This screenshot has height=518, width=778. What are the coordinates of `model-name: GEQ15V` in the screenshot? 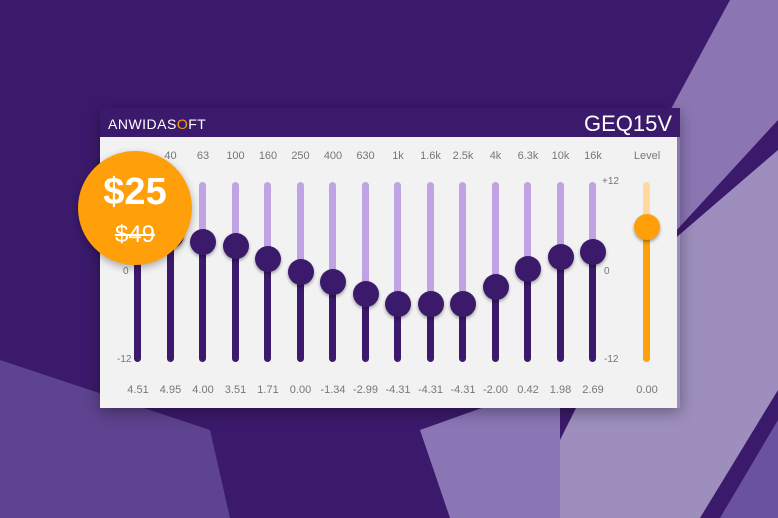 It's located at (627, 123).